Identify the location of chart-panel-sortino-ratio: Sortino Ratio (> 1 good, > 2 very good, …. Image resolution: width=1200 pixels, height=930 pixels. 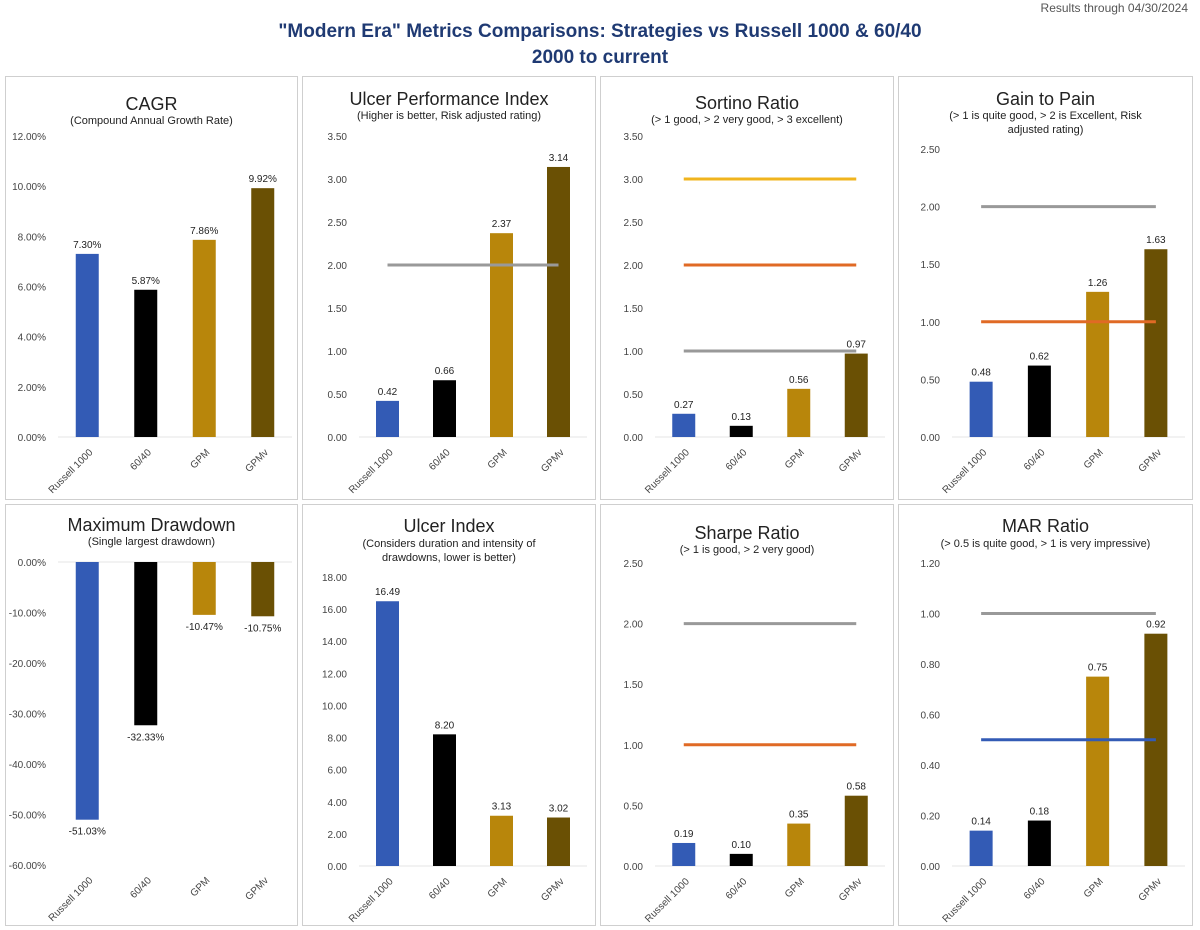
(747, 288).